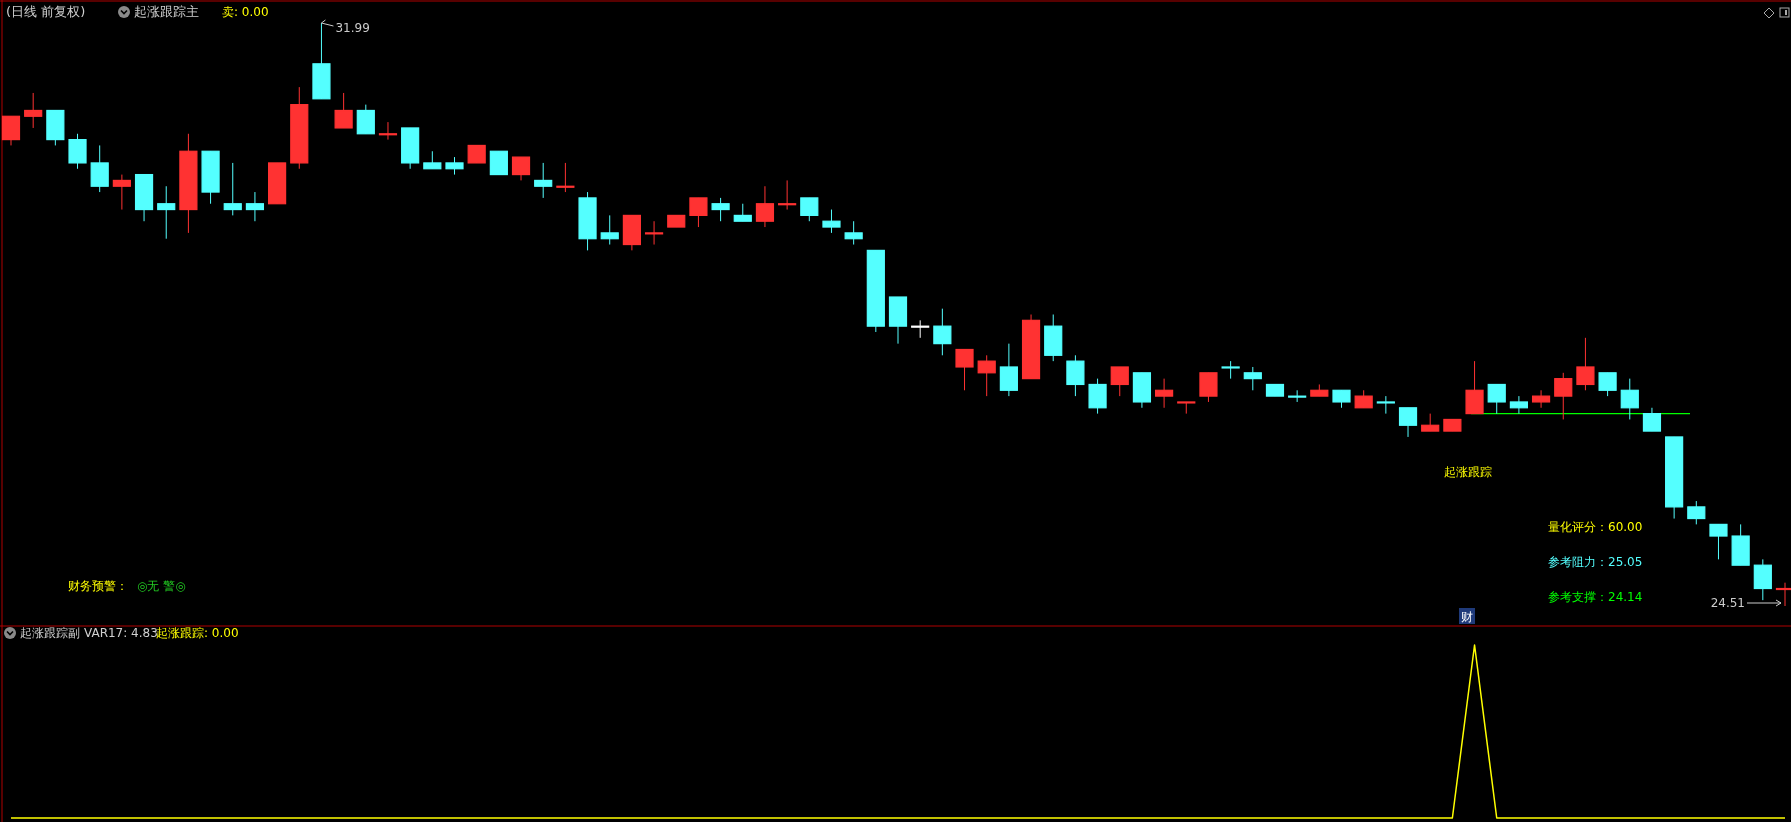 Image resolution: width=1791 pixels, height=822 pixels. Describe the element at coordinates (245, 12) in the screenshot. I see `text: 卖: 0.00` at that location.